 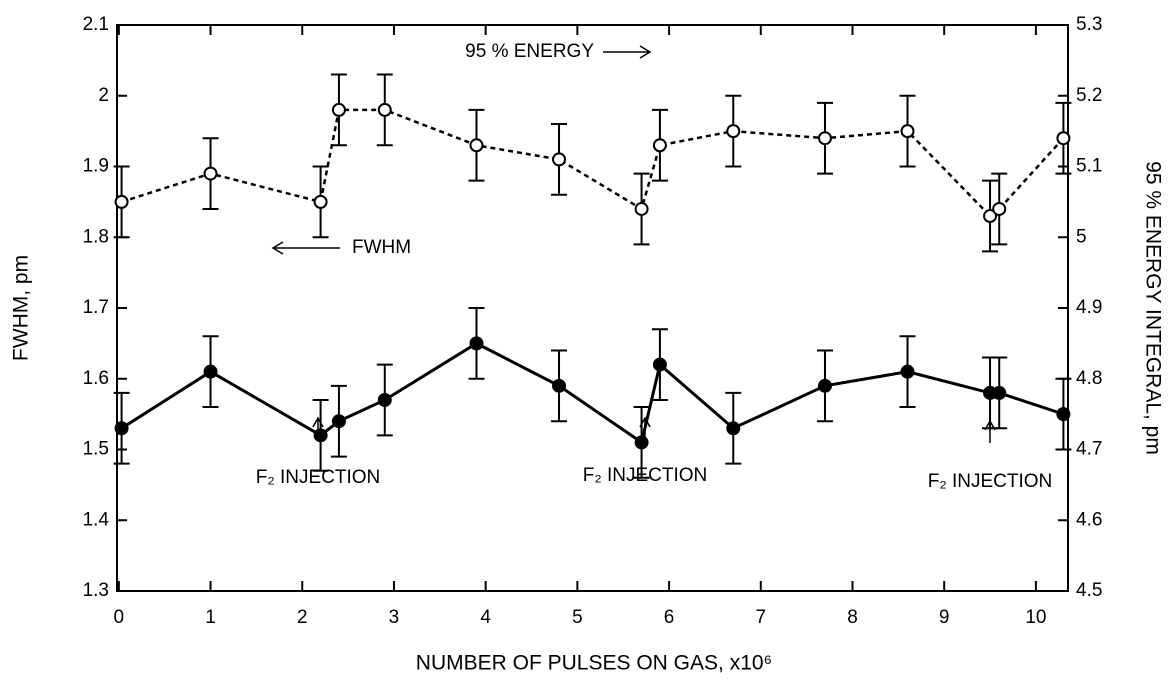 What do you see at coordinates (1089, 378) in the screenshot?
I see `y2-tick-label: 4.8` at bounding box center [1089, 378].